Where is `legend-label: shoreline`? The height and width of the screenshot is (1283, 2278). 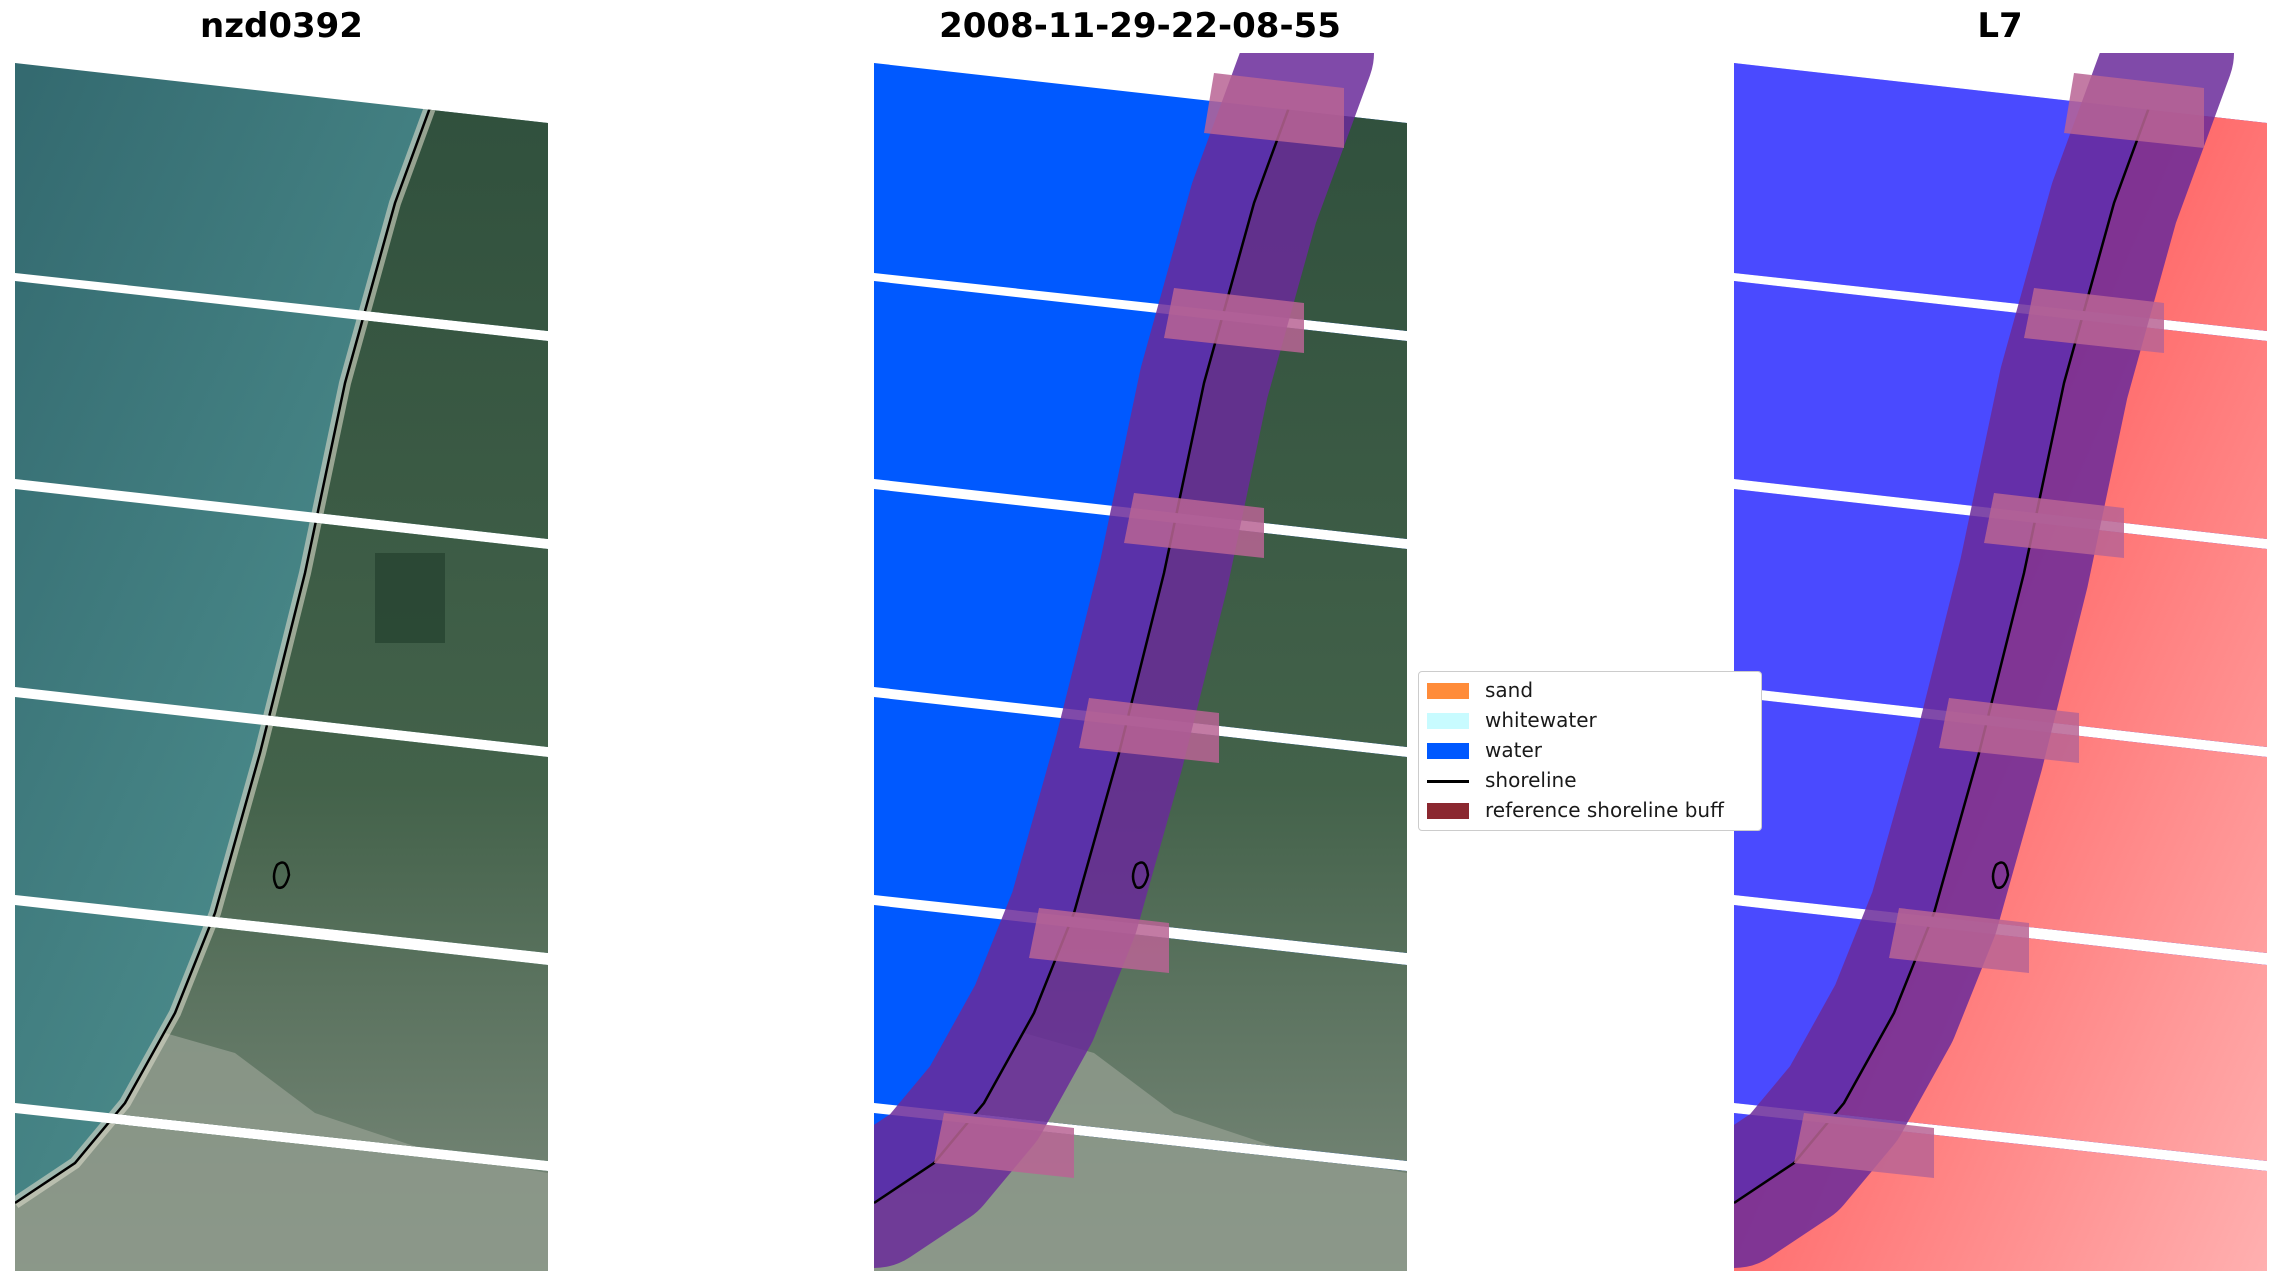
legend-label: shoreline is located at coordinates (1531, 780).